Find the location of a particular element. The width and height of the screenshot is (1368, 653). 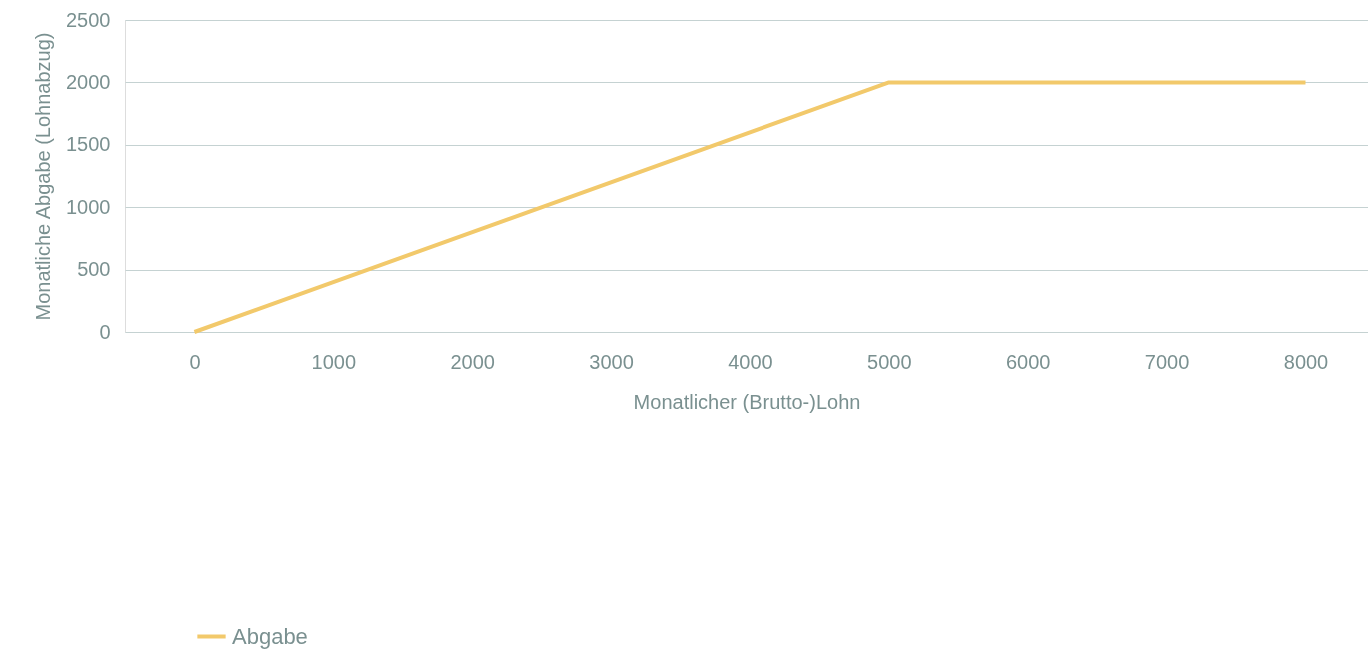

x-tick-label: 2000 is located at coordinates (472, 361).